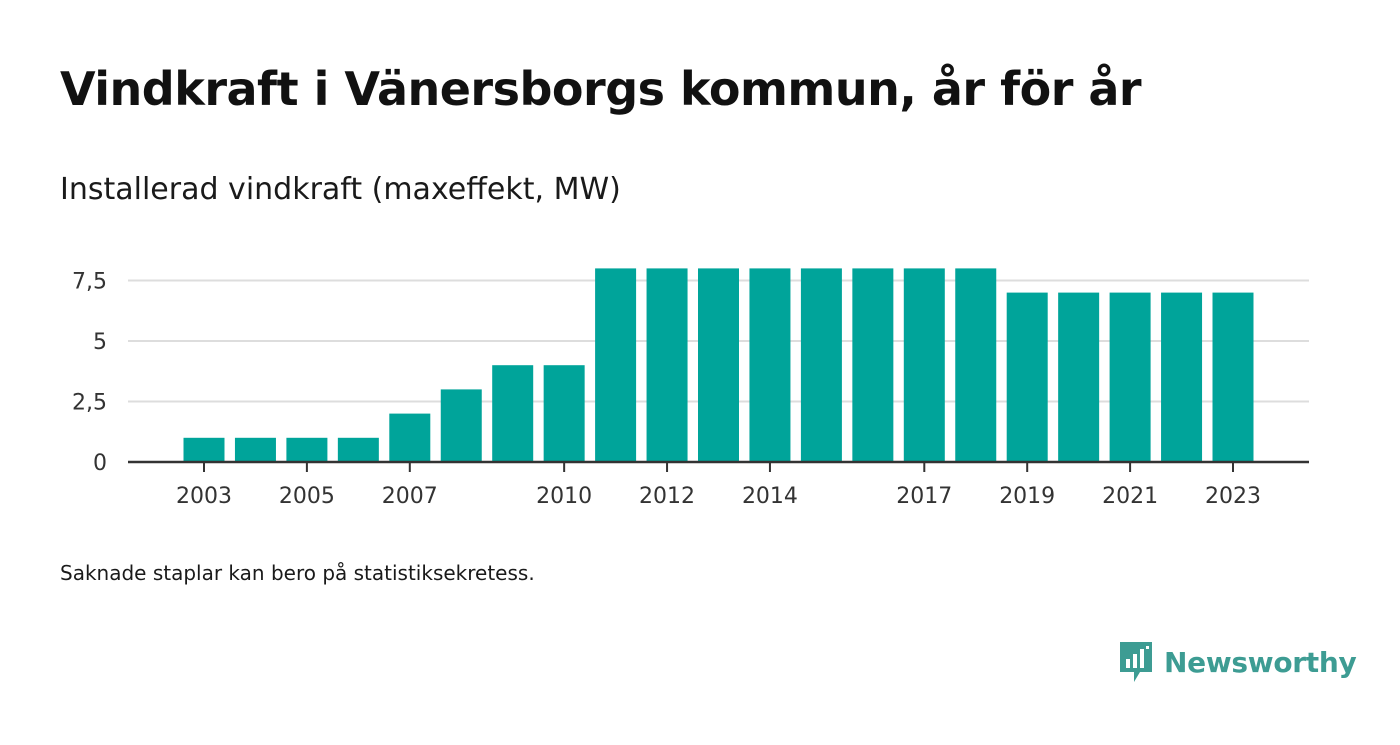  Describe the element at coordinates (564, 413) in the screenshot. I see `bar-2010` at that location.